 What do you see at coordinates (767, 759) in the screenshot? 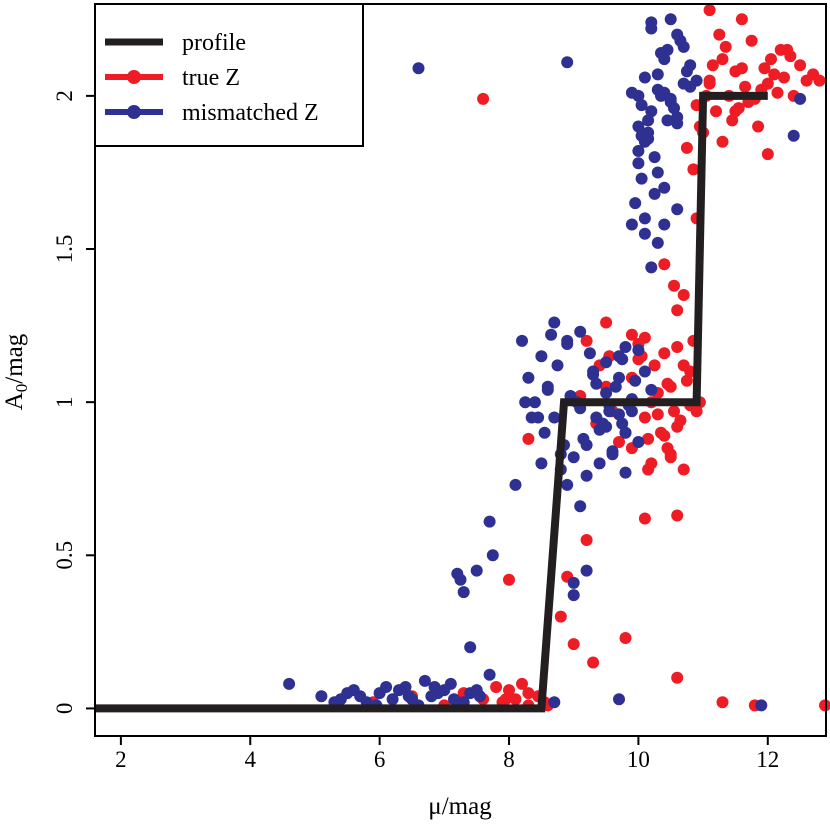
I see `x-tick-label: 12` at bounding box center [767, 759].